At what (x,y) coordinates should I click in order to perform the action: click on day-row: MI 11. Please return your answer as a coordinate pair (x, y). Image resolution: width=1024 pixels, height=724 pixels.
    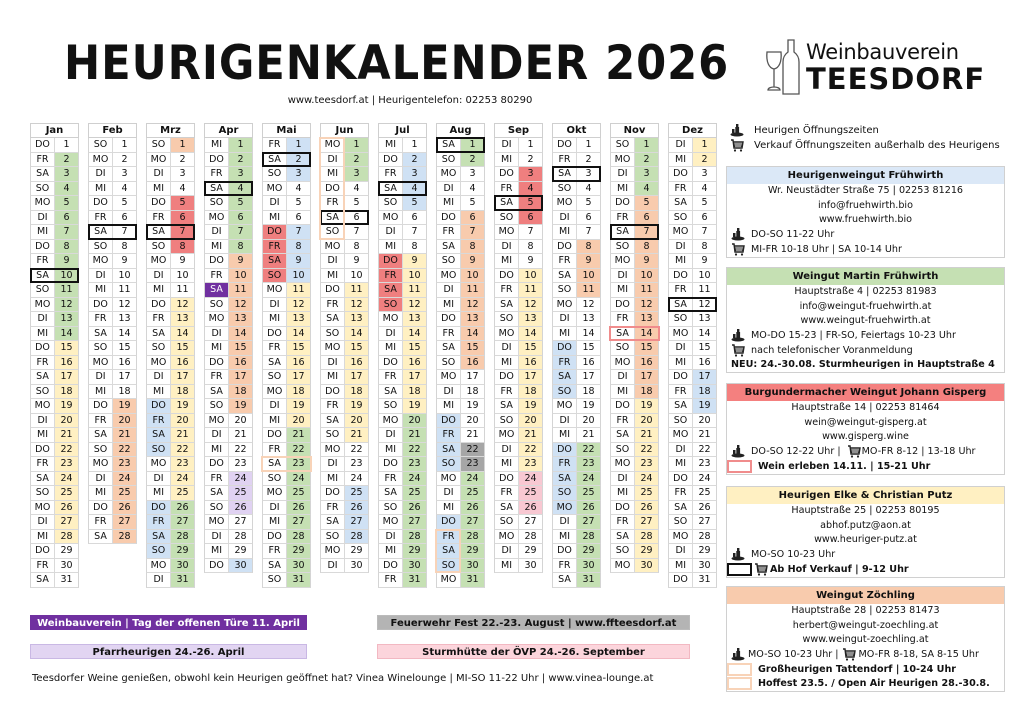
    Looking at the image, I should click on (634, 290).